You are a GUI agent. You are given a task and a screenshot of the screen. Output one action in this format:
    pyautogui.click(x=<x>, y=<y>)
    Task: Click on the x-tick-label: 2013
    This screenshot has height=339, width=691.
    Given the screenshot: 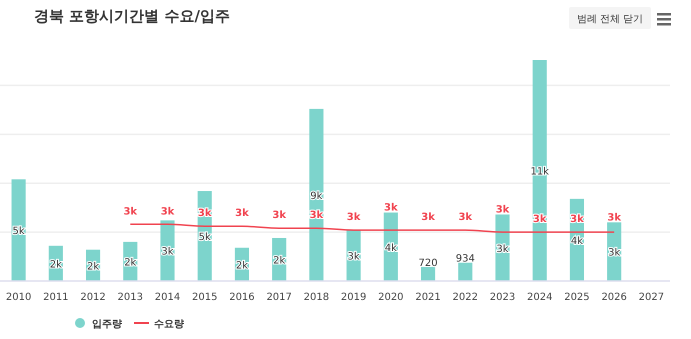 What is the action you would take?
    pyautogui.click(x=131, y=297)
    